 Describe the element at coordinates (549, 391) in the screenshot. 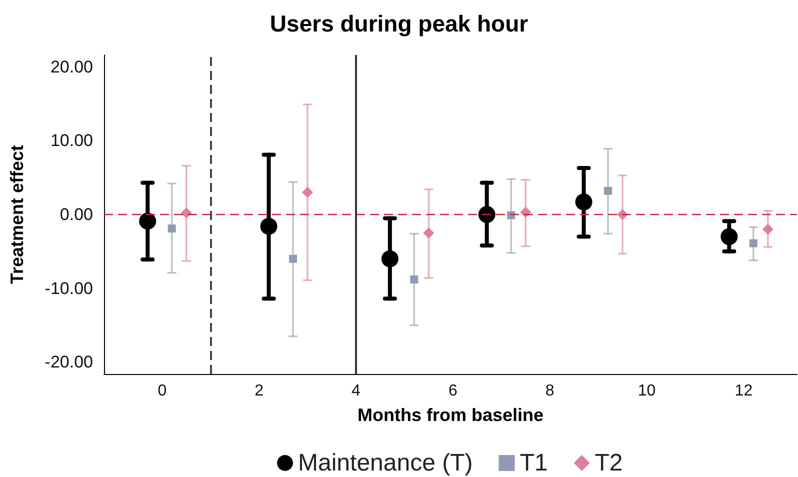

I see `x-tick-label: 8` at that location.